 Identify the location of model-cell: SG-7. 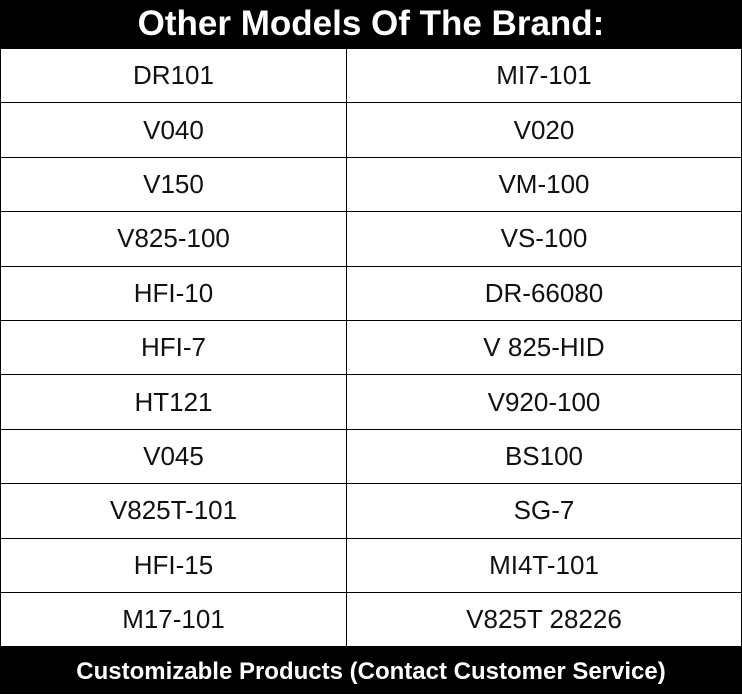
(544, 511).